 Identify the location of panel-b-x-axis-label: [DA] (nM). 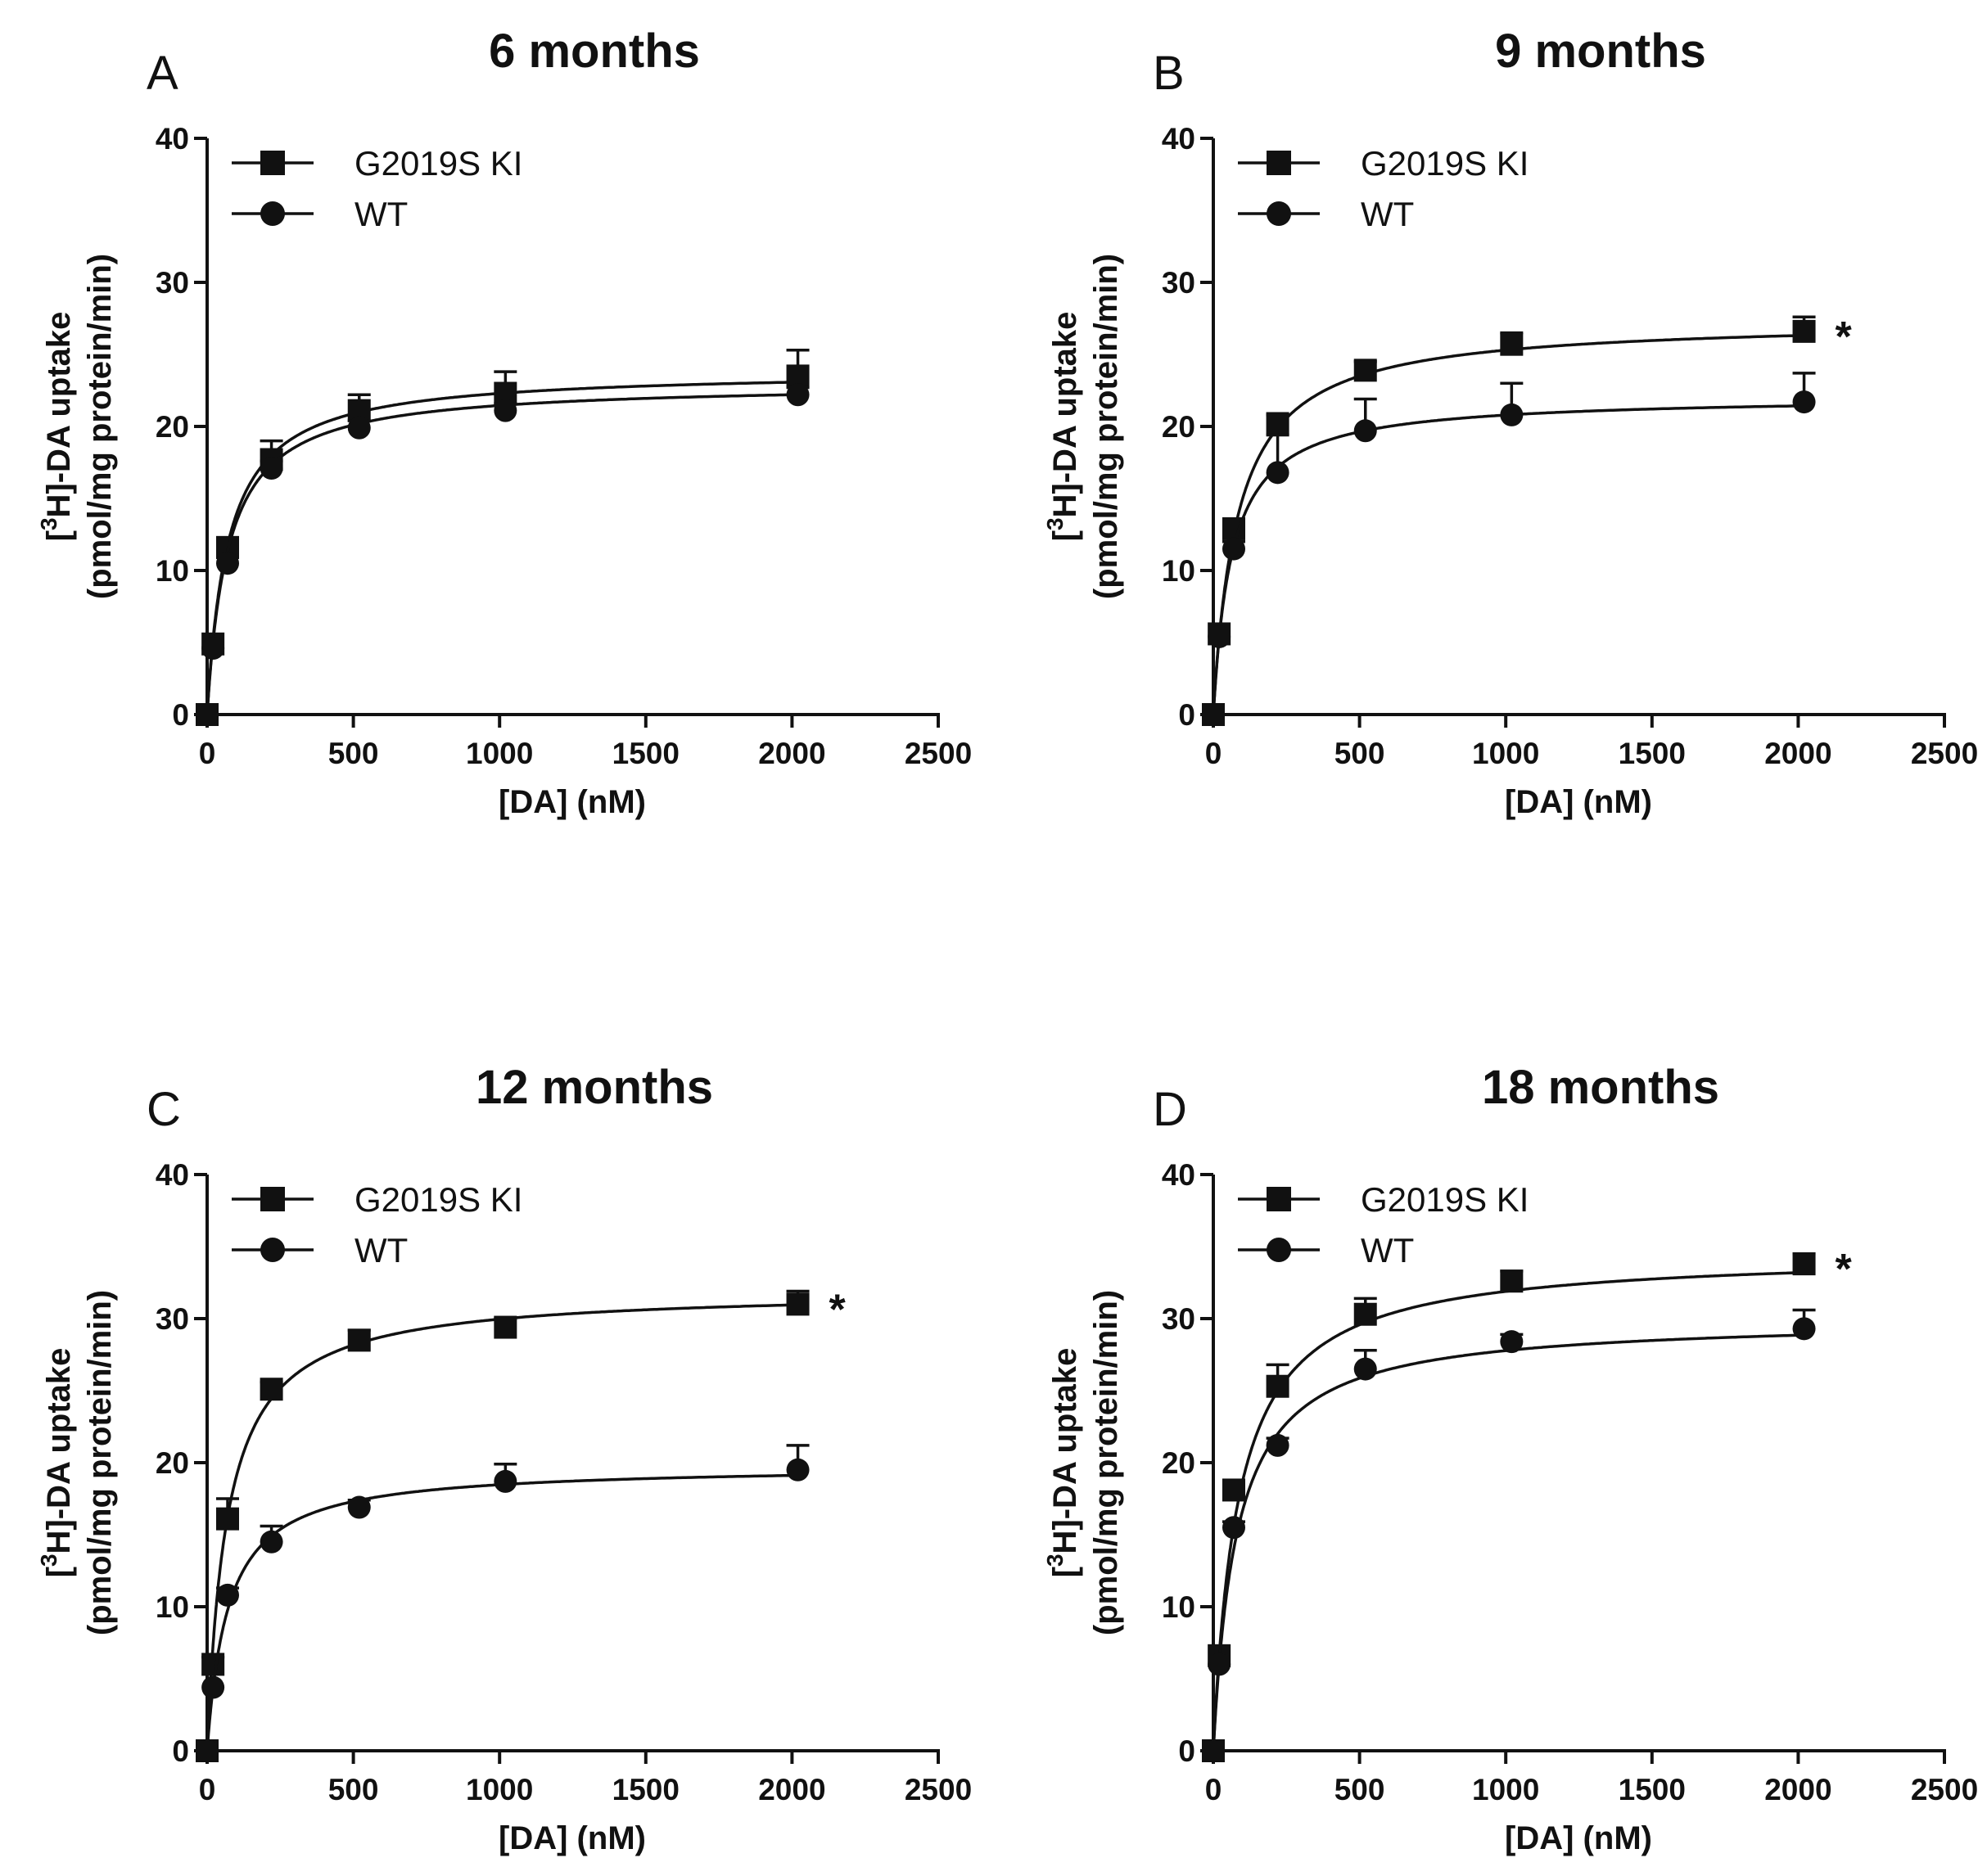
(1578, 802).